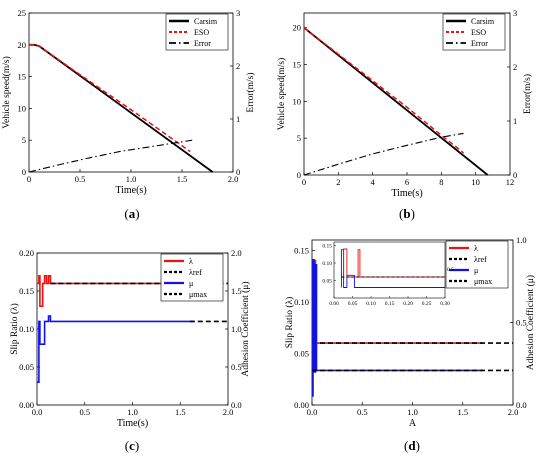  Describe the element at coordinates (301, 250) in the screenshot. I see `y-tick-label: 0.15` at that location.